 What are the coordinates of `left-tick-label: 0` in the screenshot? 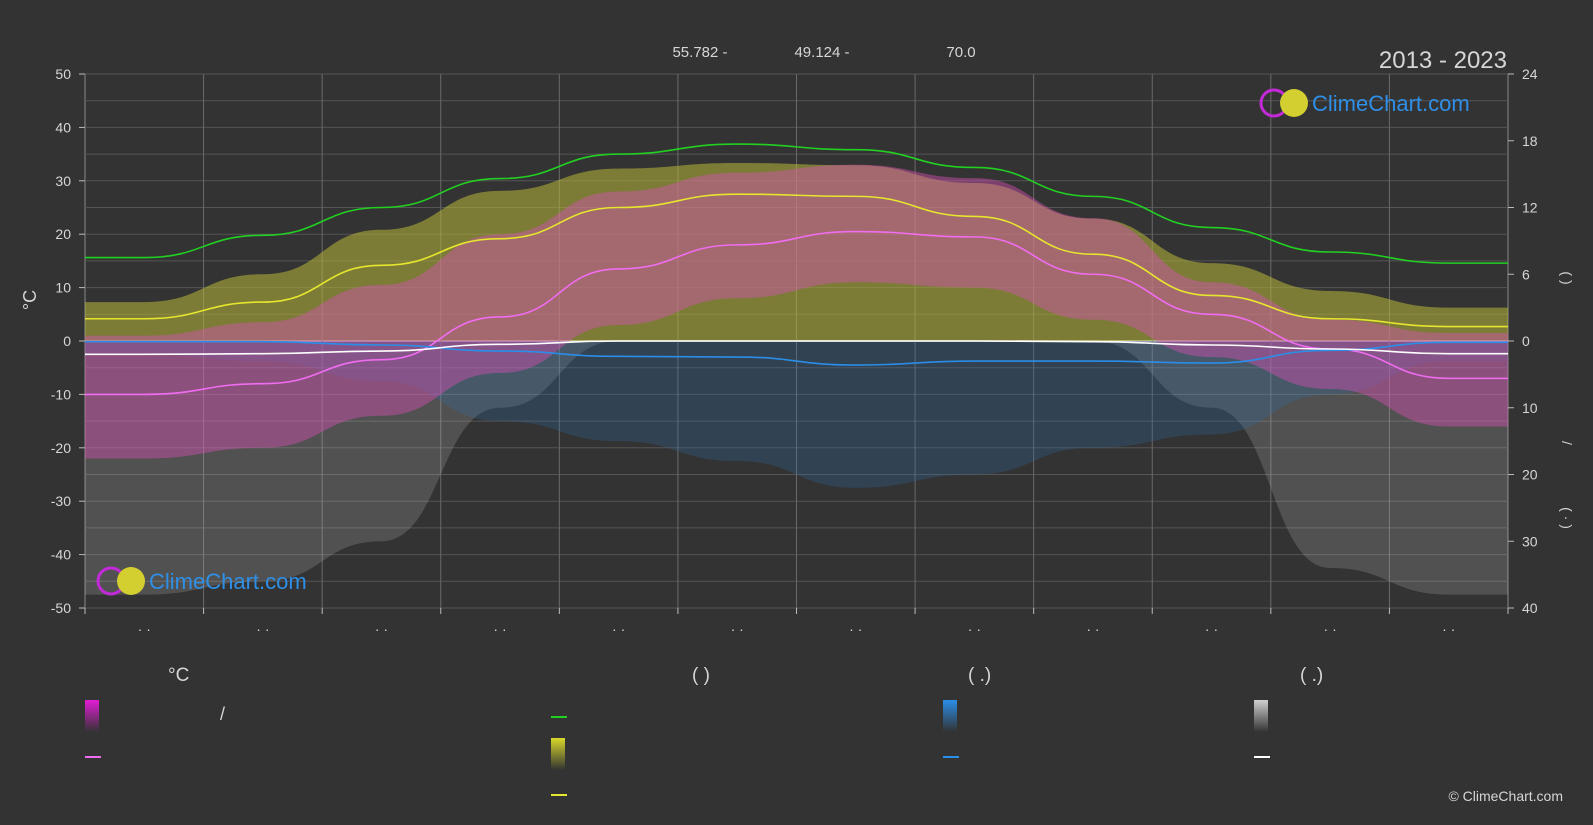 It's located at (67, 341).